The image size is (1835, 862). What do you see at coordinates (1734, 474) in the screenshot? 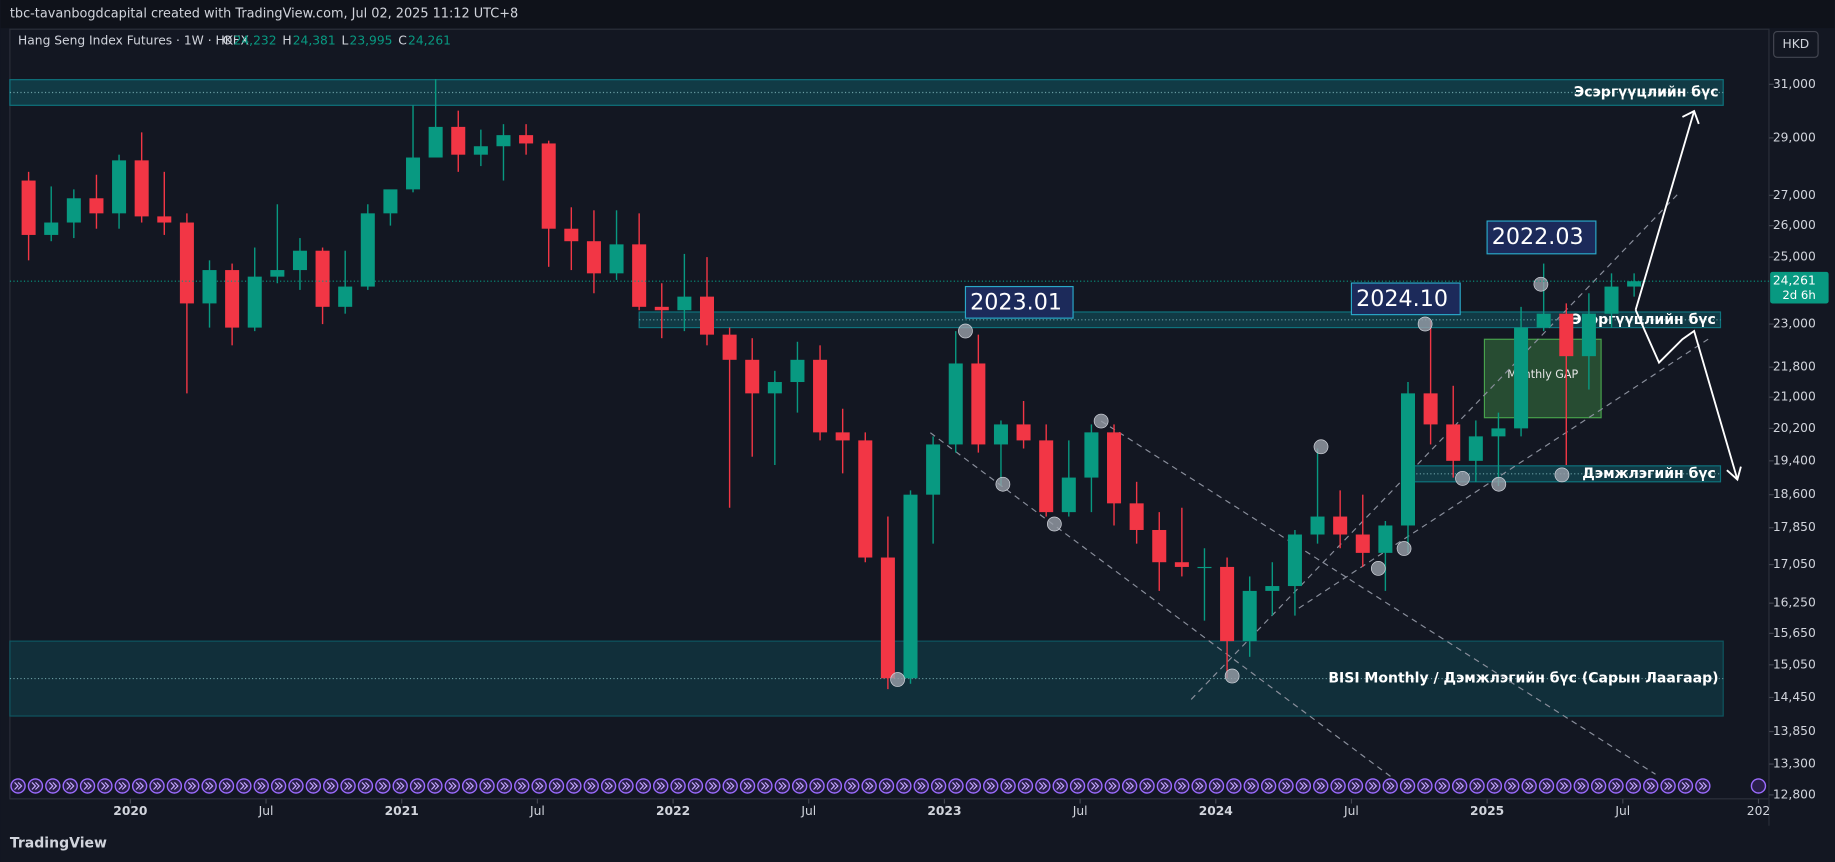
I see `arrow-head` at bounding box center [1734, 474].